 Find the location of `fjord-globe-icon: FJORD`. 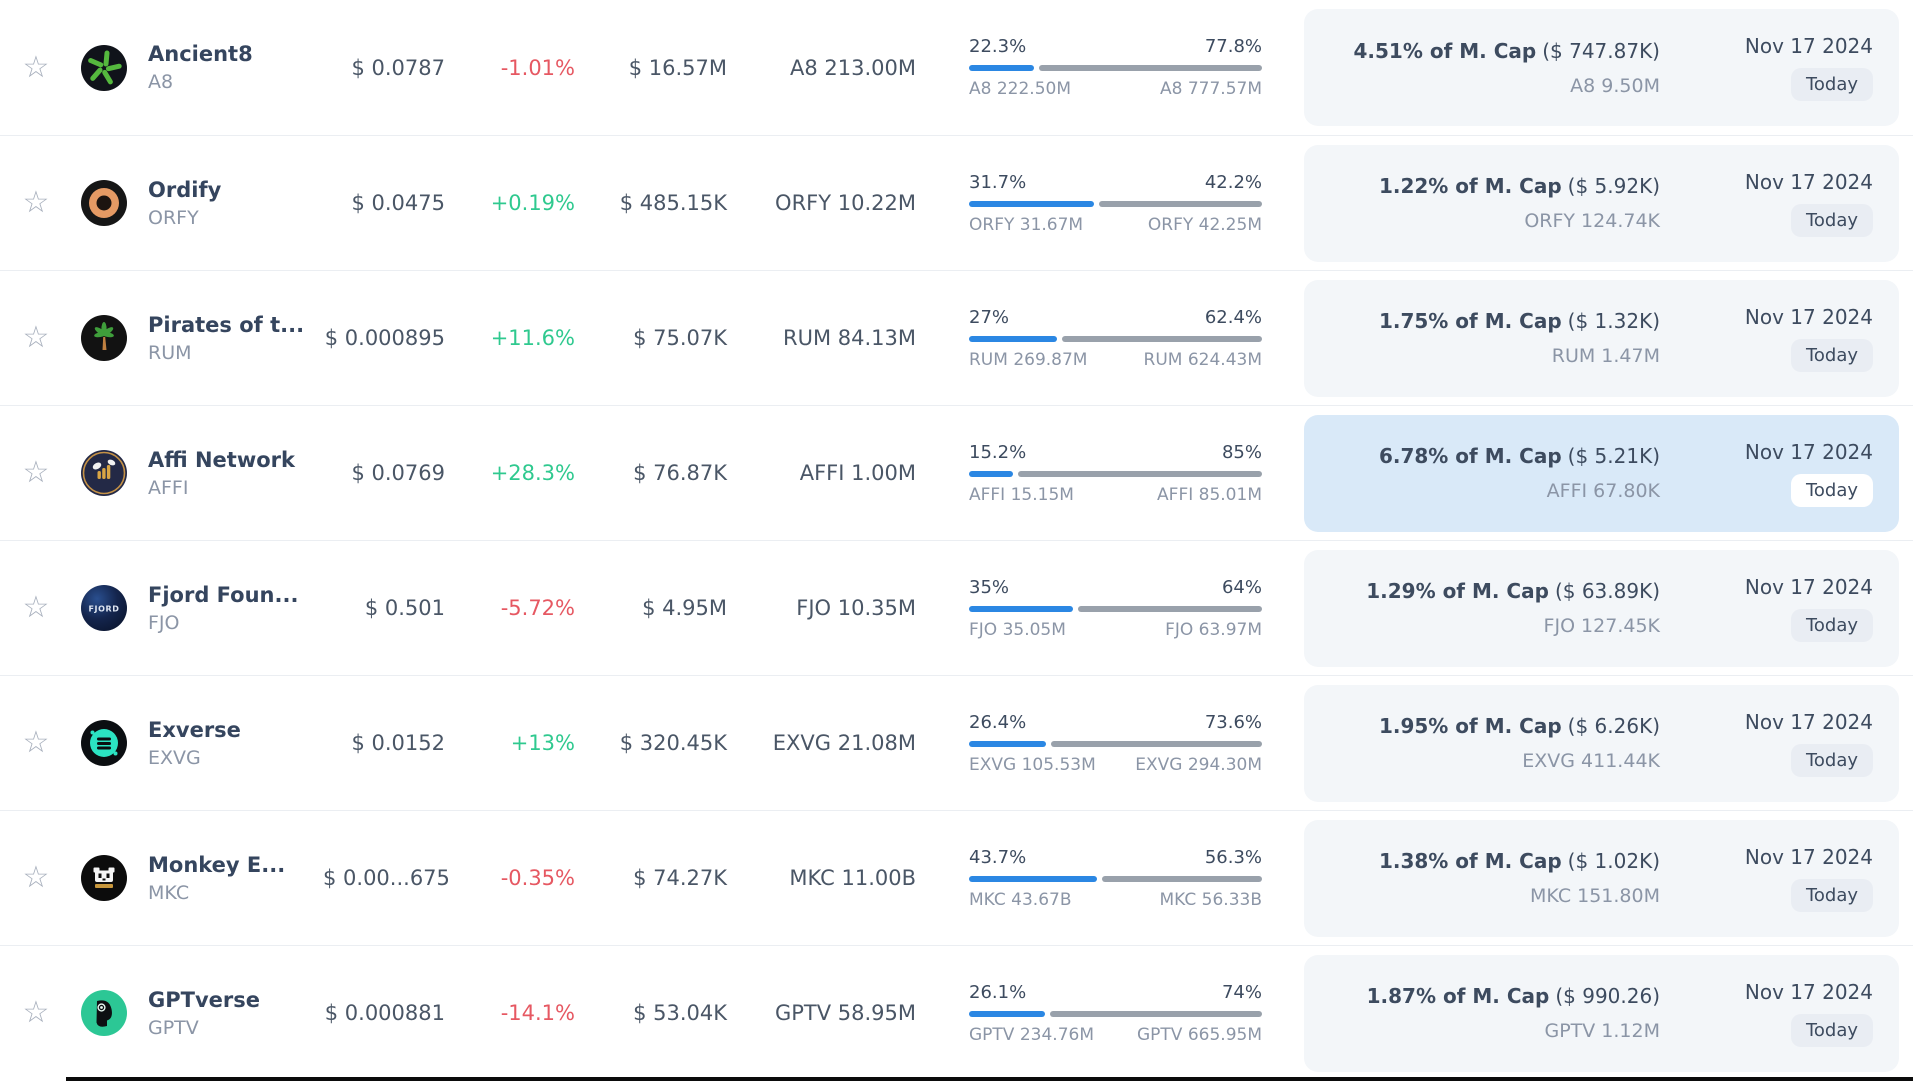

fjord-globe-icon: FJORD is located at coordinates (104, 608).